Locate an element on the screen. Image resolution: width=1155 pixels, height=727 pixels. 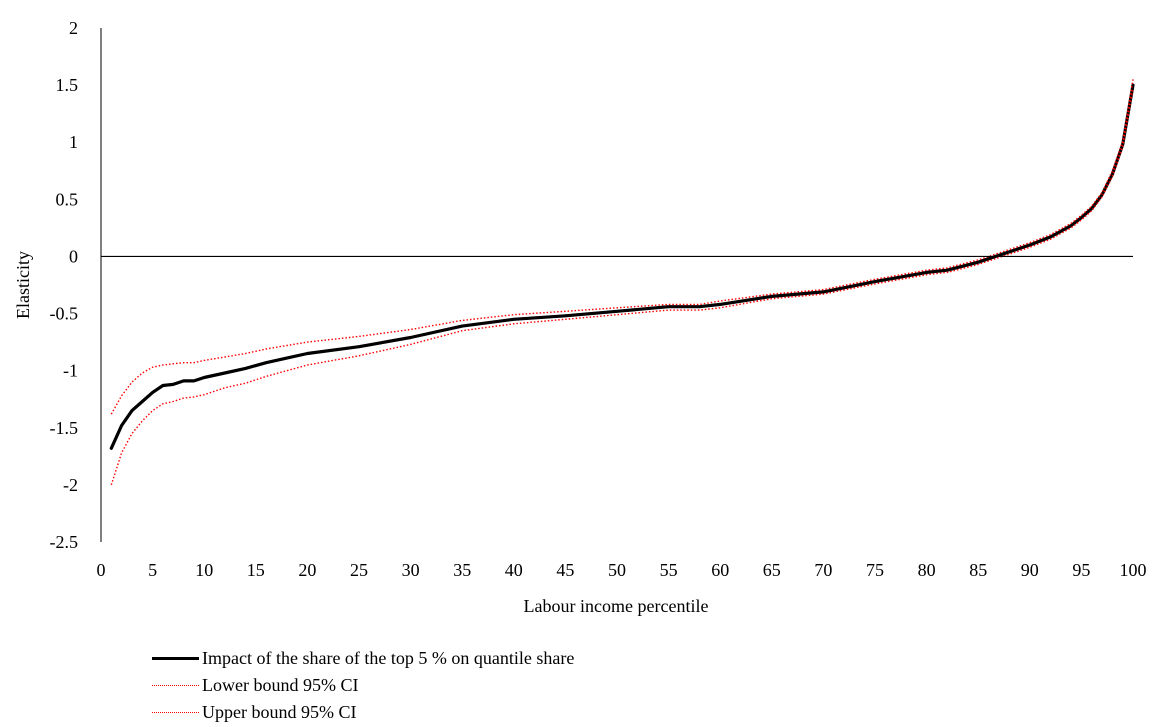
y-tick-label: 0.5 is located at coordinates (67, 199).